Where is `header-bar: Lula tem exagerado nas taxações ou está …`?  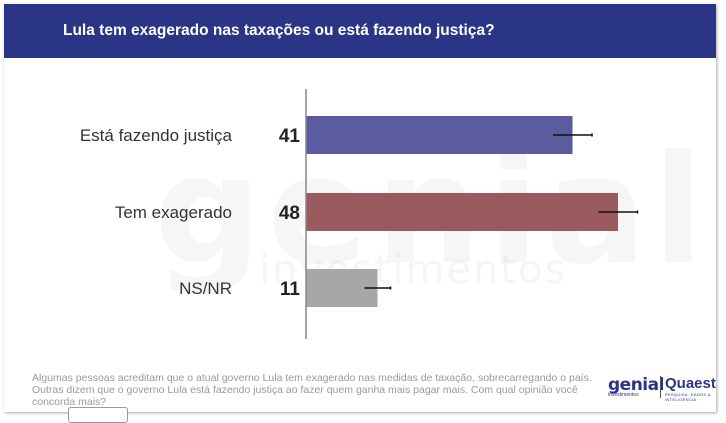 header-bar: Lula tem exagerado nas taxações ou está … is located at coordinates (360, 31).